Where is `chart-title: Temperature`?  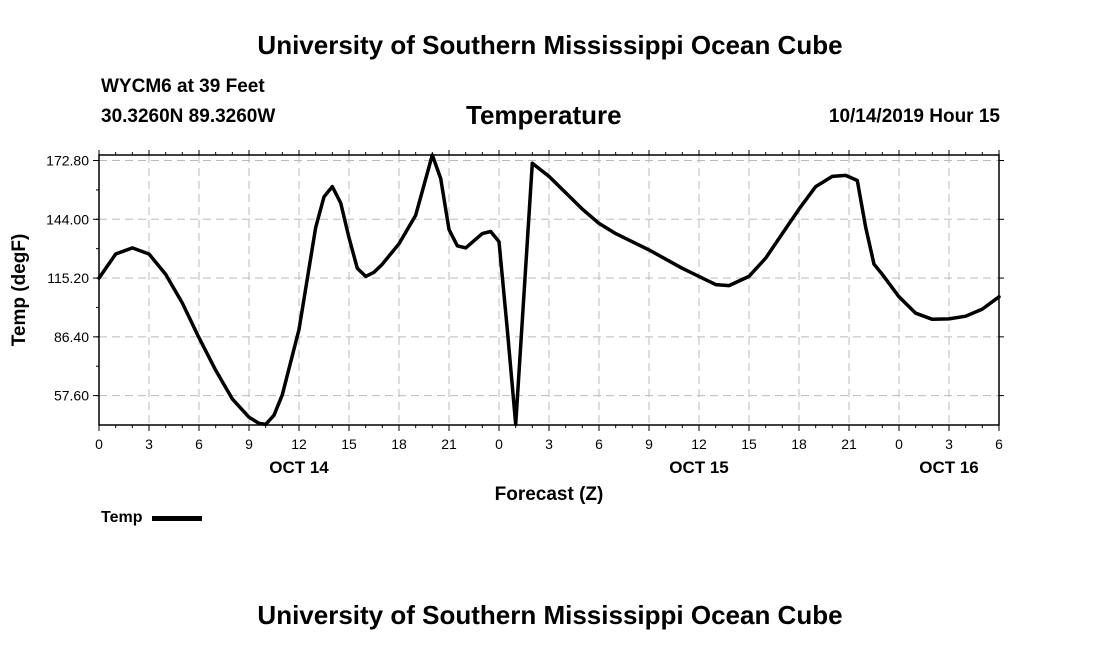 chart-title: Temperature is located at coordinates (544, 115).